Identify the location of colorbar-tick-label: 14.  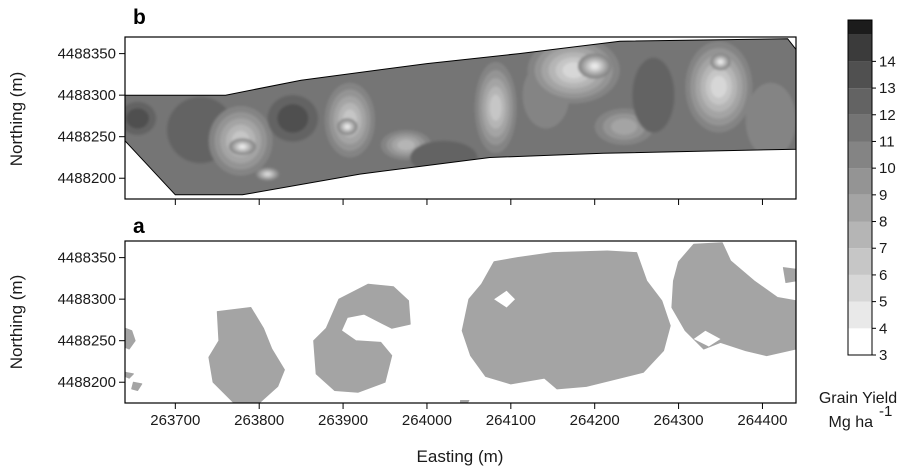
(887, 61).